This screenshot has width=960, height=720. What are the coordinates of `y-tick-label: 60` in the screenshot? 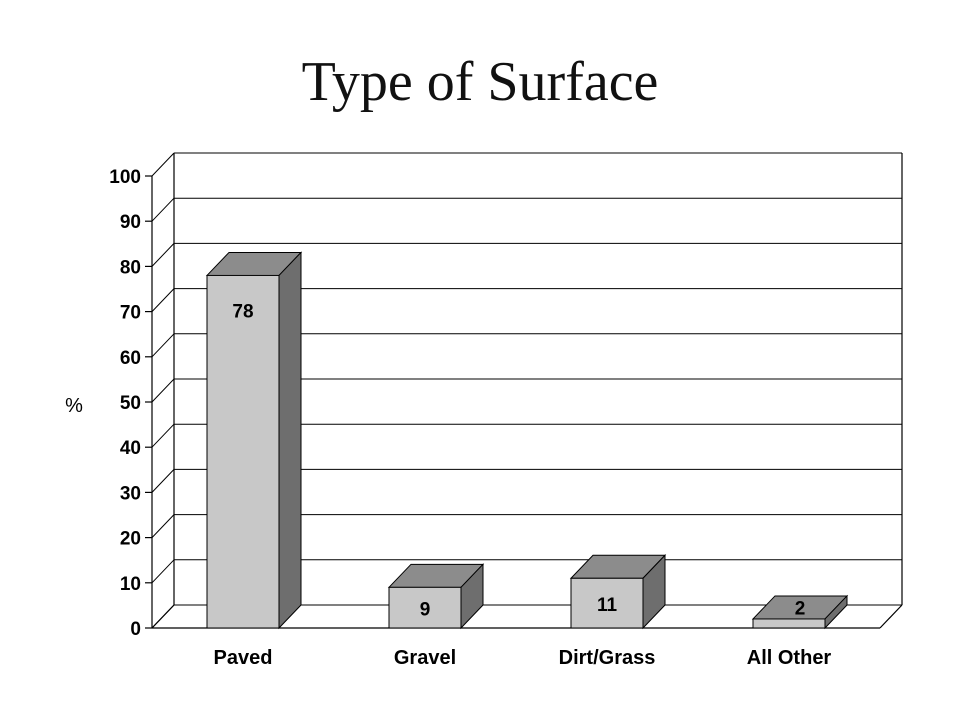 It's located at (130, 358).